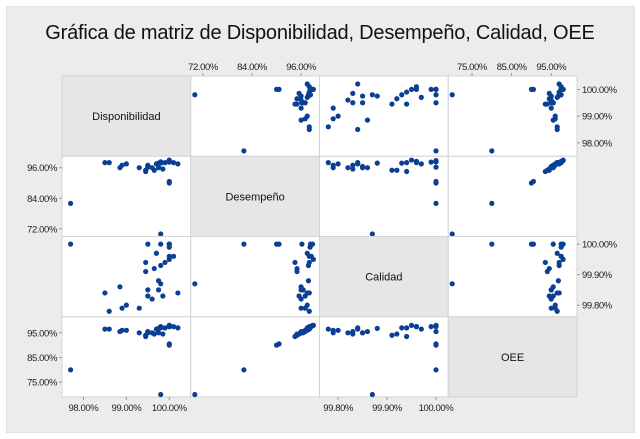 Image resolution: width=640 pixels, height=439 pixels. Describe the element at coordinates (551, 67) in the screenshot. I see `x-tick-label-oee: 95.00%` at that location.